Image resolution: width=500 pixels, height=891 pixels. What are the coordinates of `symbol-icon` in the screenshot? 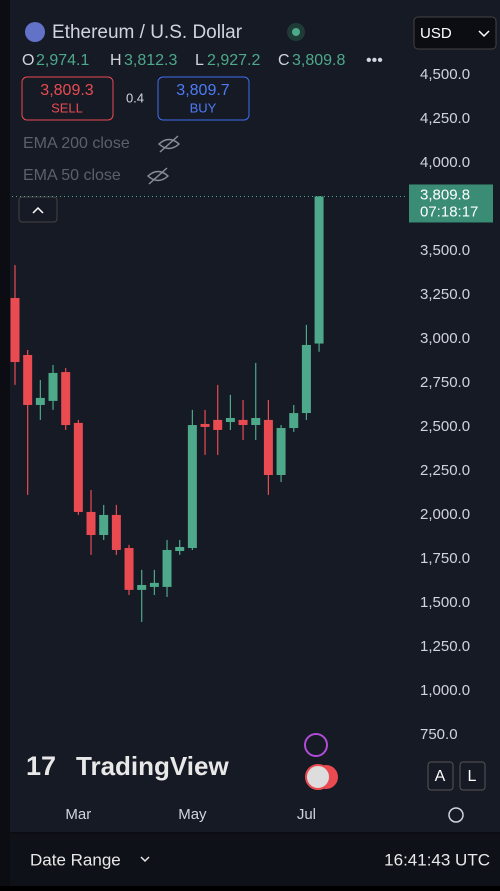 It's located at (35, 32).